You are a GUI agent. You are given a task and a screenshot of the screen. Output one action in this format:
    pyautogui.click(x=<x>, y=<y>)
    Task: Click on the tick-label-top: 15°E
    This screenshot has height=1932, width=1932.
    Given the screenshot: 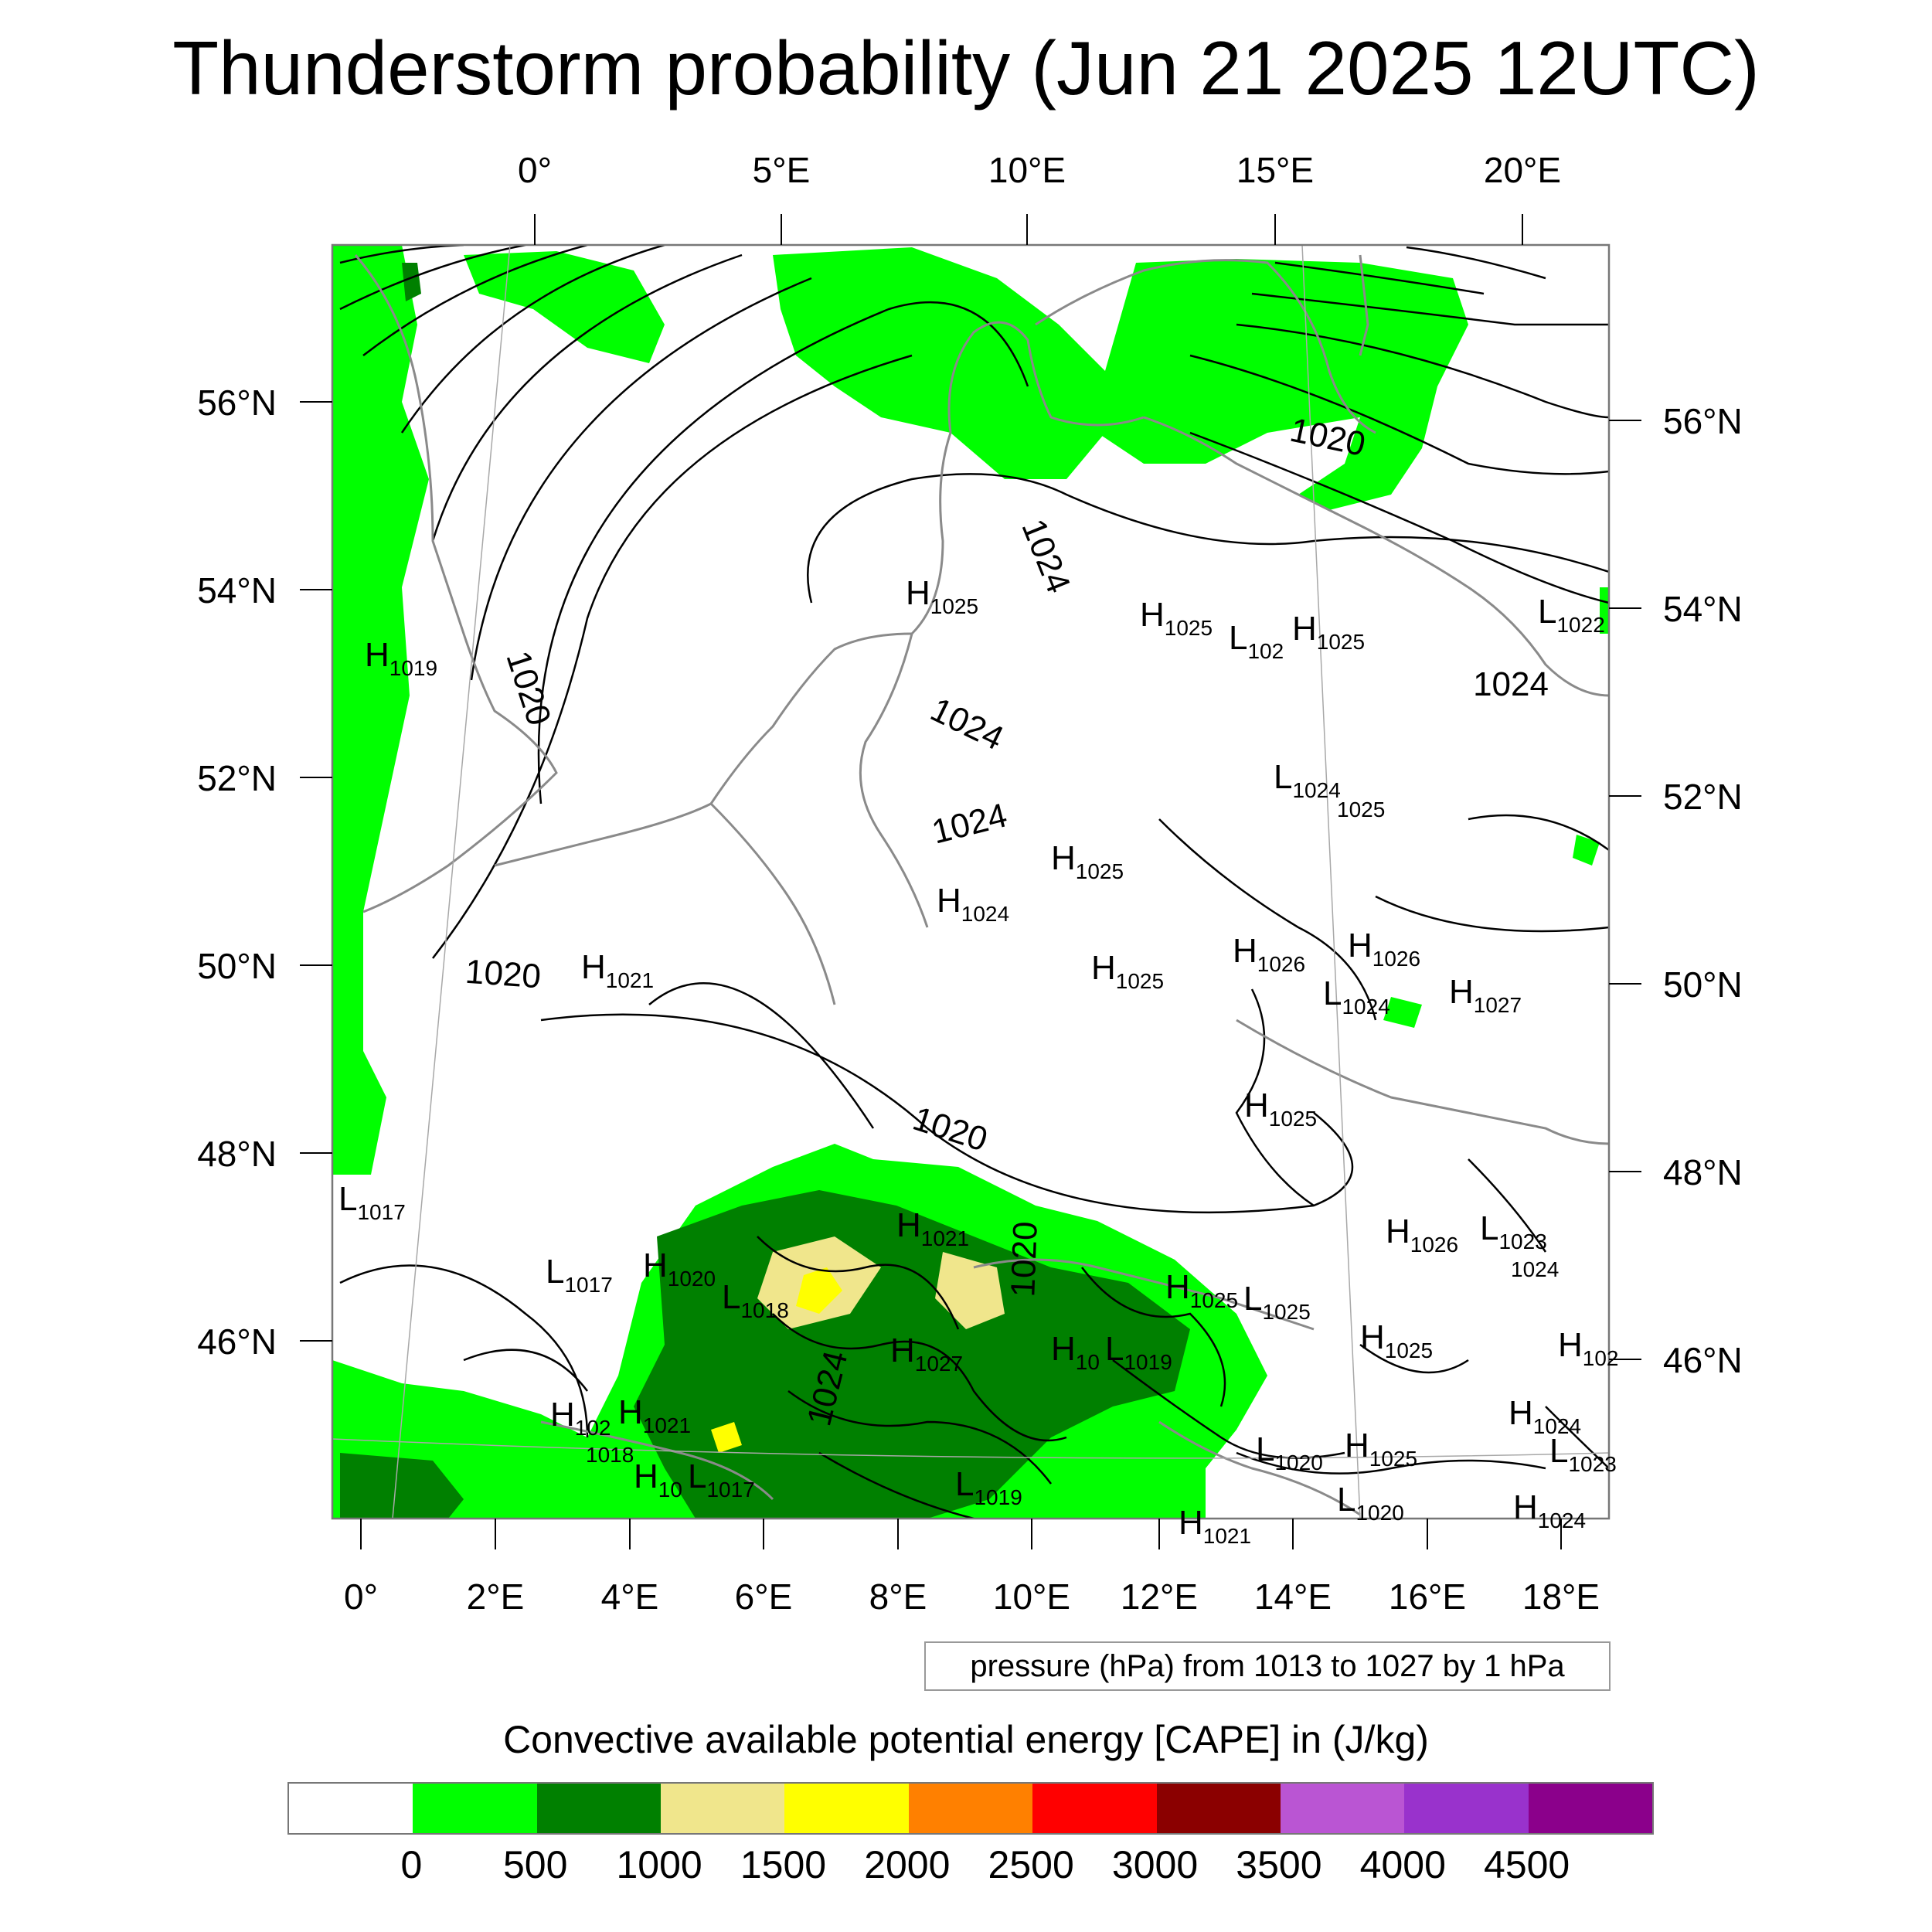 What is the action you would take?
    pyautogui.click(x=1275, y=170)
    